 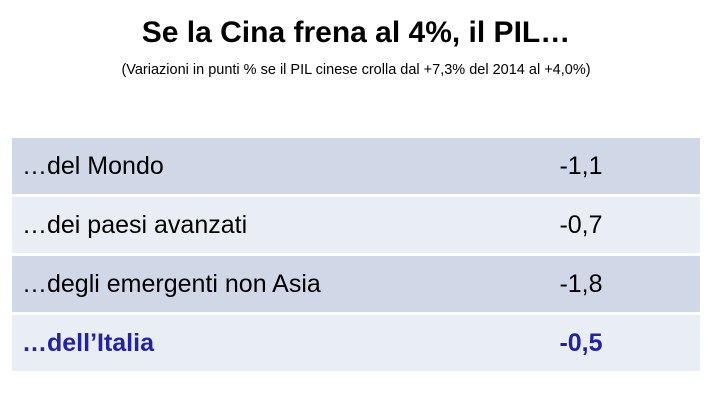 What do you see at coordinates (356, 343) in the screenshot?
I see `table-row: …dell’Italia -0,5` at bounding box center [356, 343].